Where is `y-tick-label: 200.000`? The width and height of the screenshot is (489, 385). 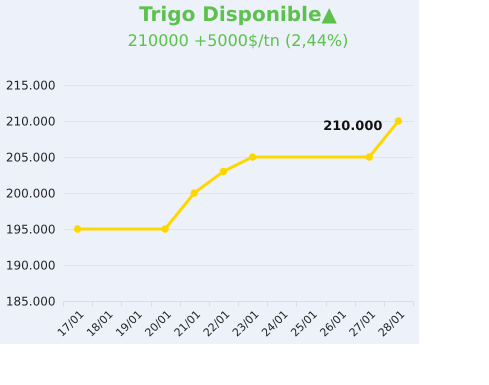
y-tick-label: 200.000 is located at coordinates (31, 193).